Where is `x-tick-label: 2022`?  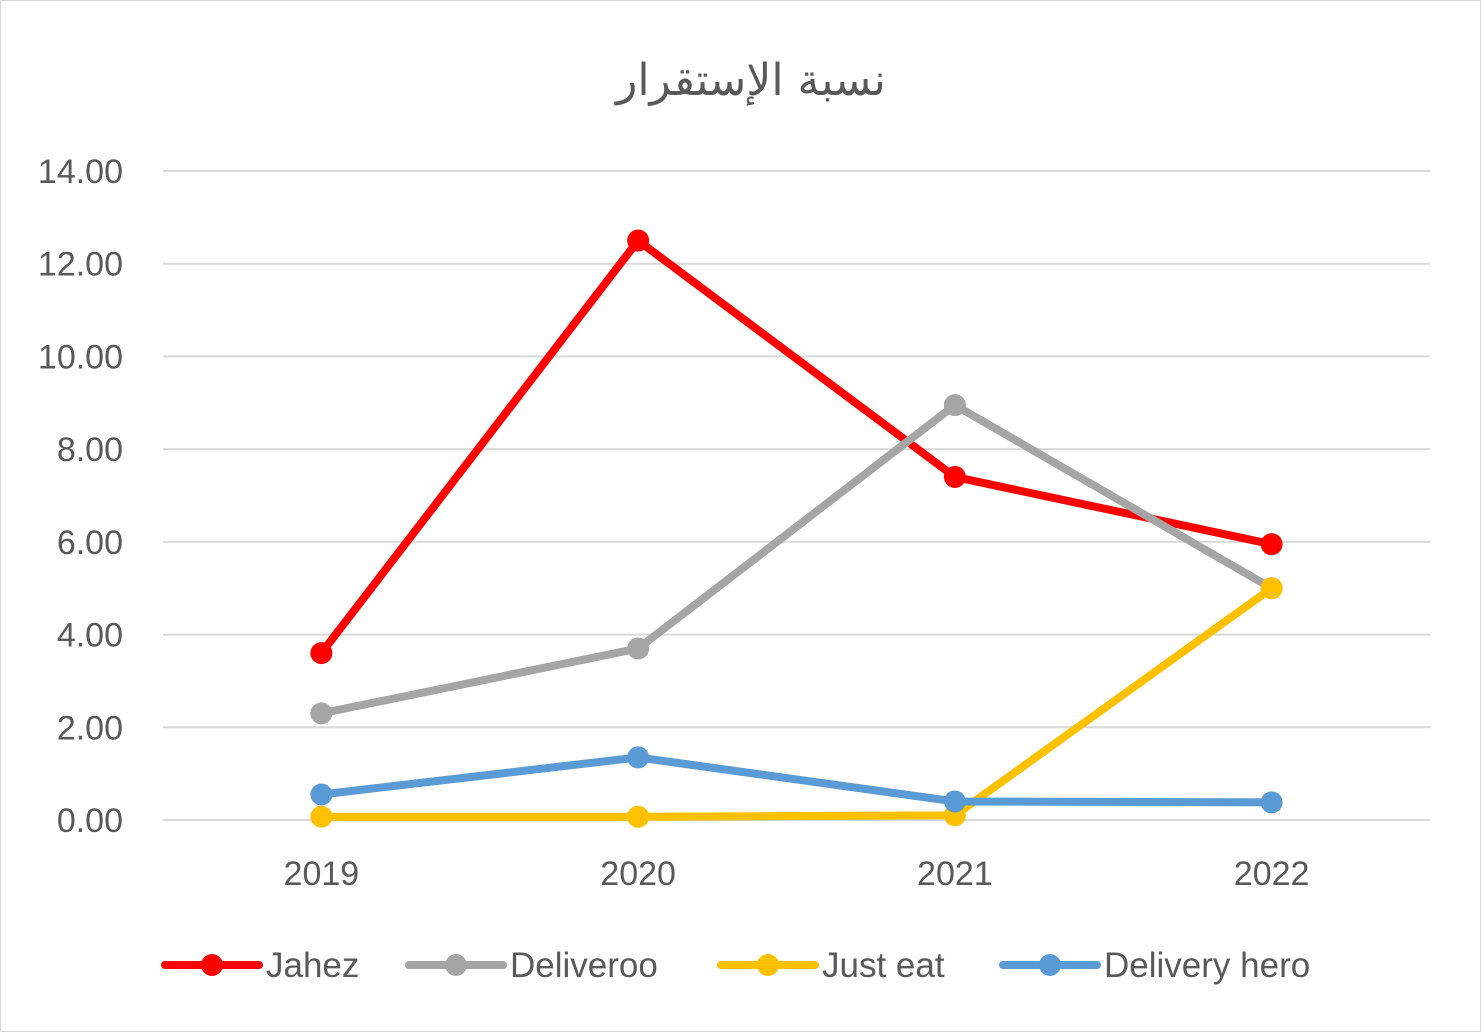 x-tick-label: 2022 is located at coordinates (1272, 874).